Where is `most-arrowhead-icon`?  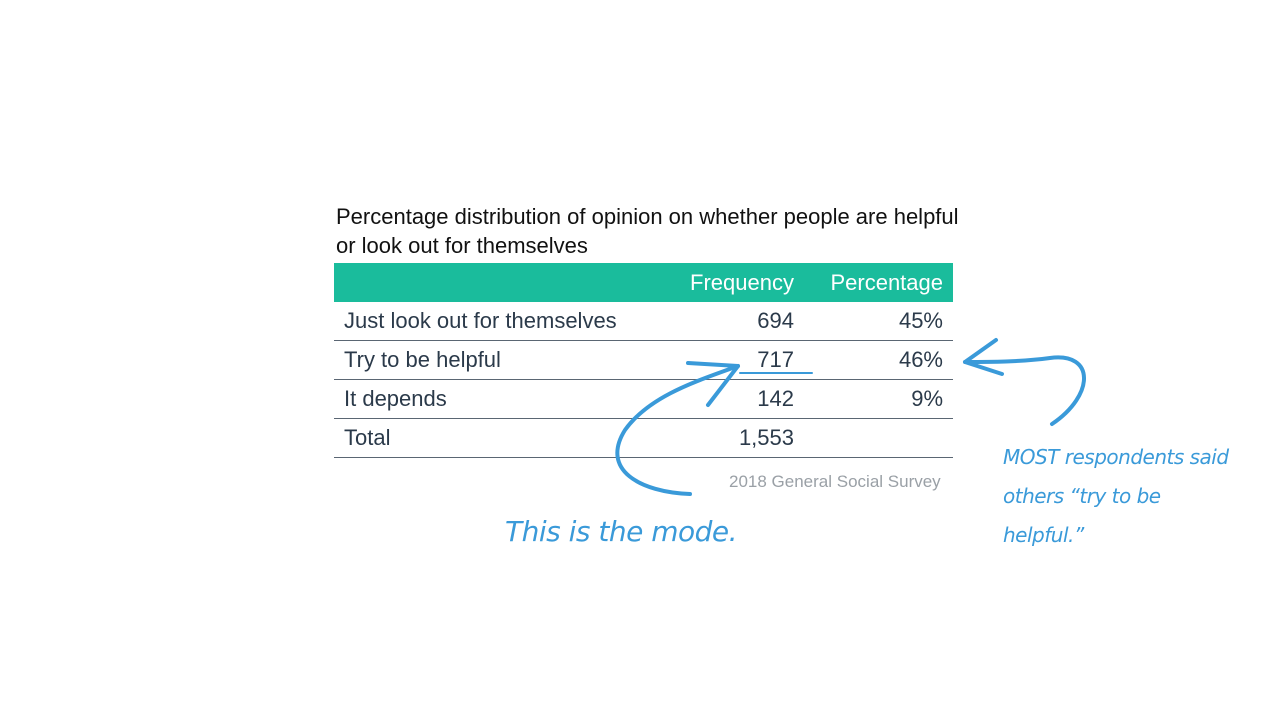 most-arrowhead-icon is located at coordinates (983, 357).